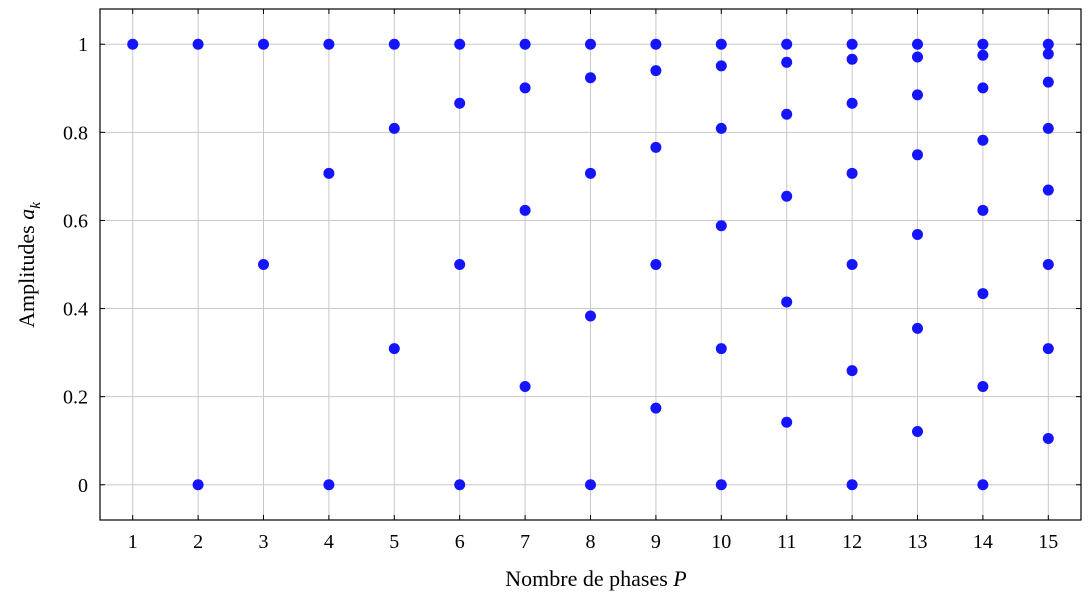 Image resolution: width=1091 pixels, height=597 pixels. What do you see at coordinates (75, 398) in the screenshot?
I see `y-tick-label: 0.2` at bounding box center [75, 398].